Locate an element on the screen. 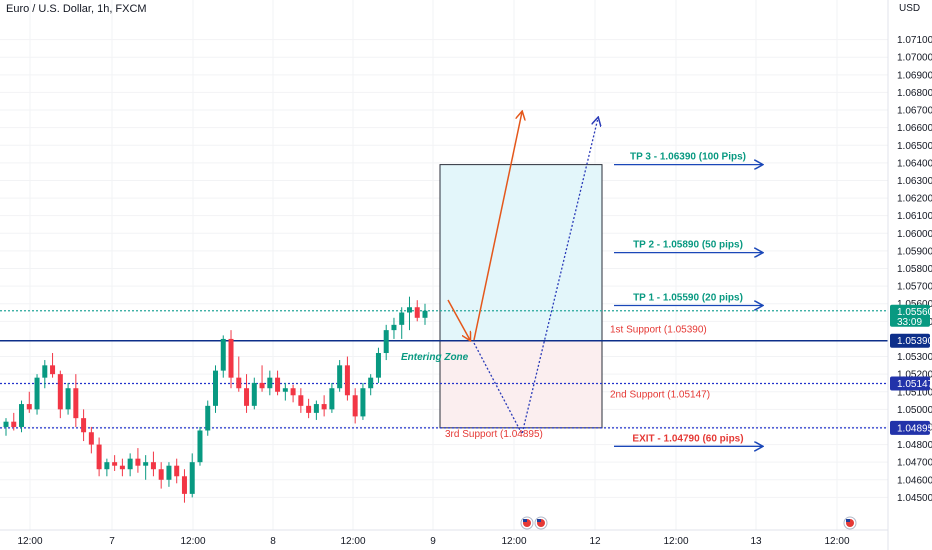 The image size is (932, 550). price-tick-label: 1.06800 is located at coordinates (914, 93).